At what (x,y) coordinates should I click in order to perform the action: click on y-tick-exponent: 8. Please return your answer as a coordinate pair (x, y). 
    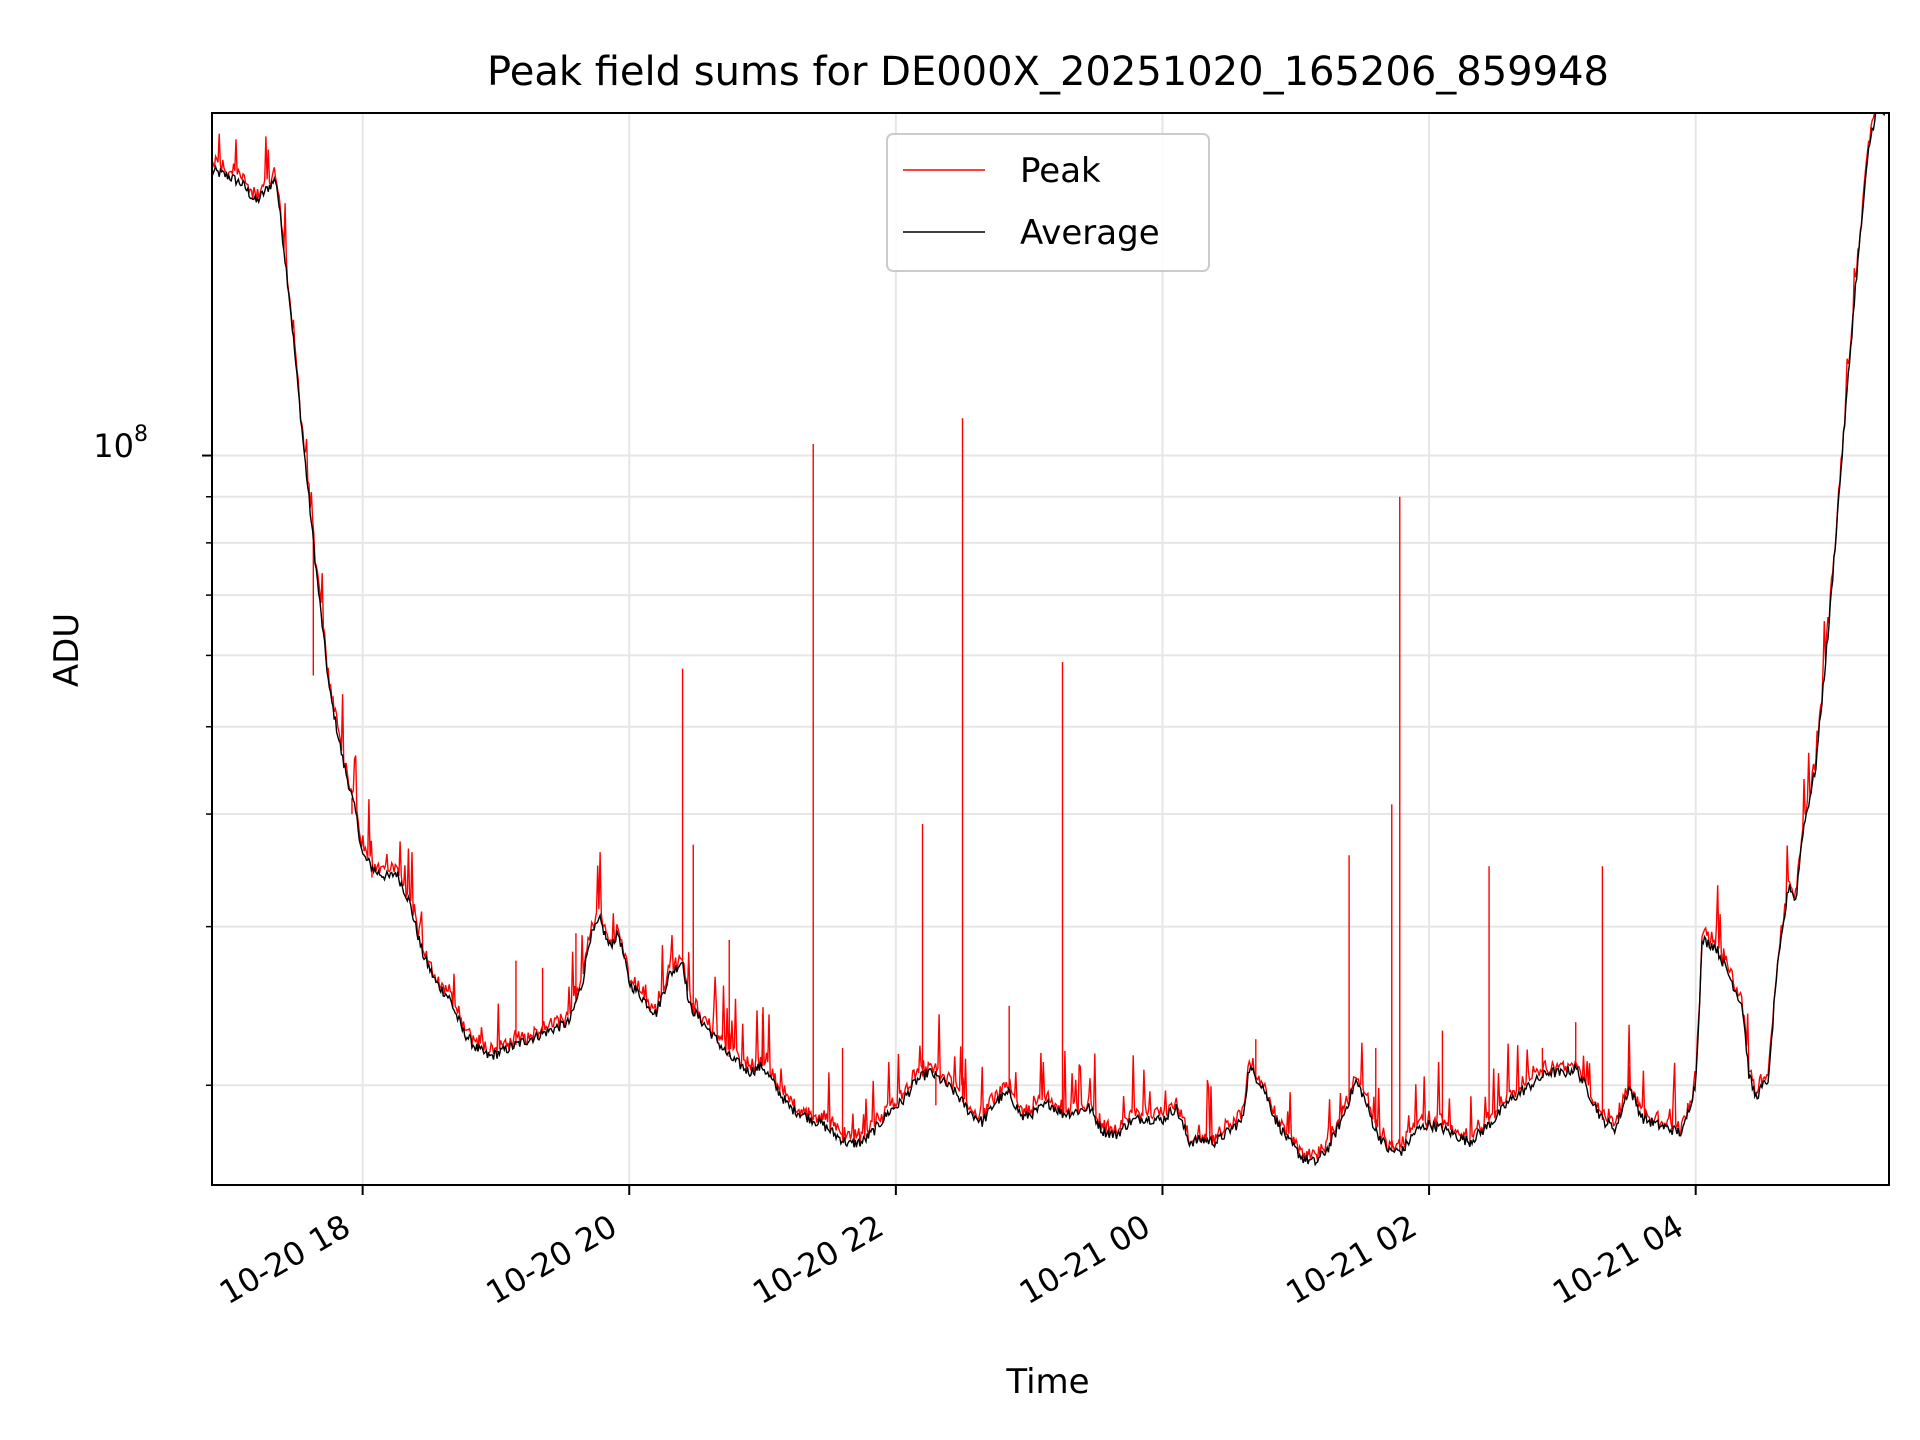
    Looking at the image, I should click on (141, 434).